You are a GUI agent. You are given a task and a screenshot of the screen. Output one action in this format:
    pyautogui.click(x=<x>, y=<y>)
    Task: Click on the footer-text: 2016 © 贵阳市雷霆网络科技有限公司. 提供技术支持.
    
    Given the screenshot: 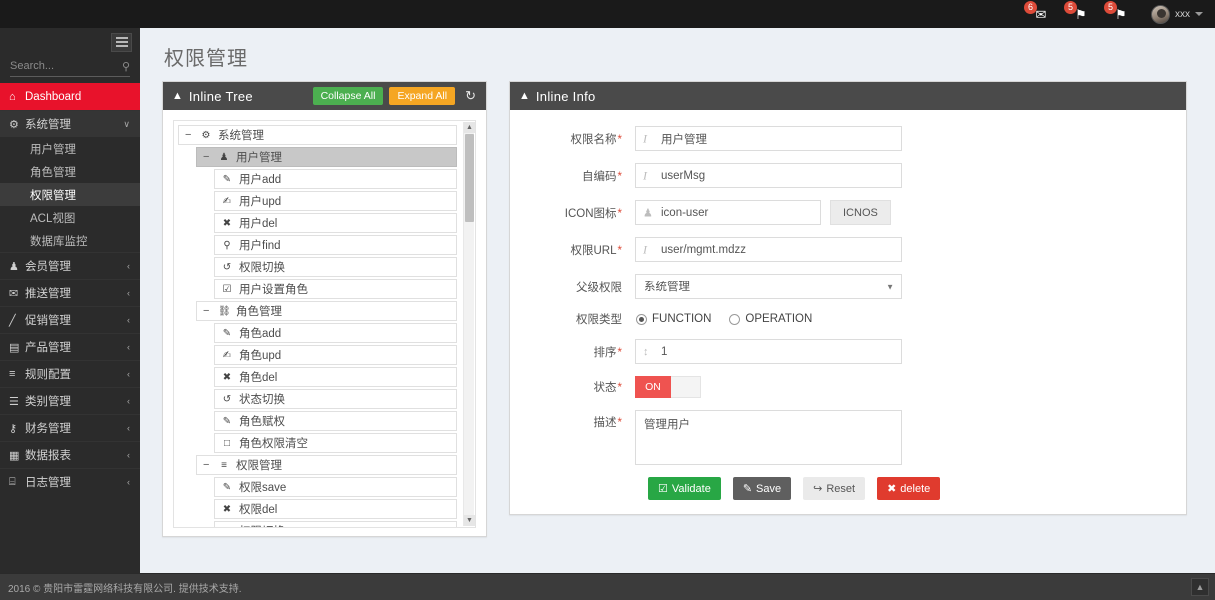 What is the action you would take?
    pyautogui.click(x=125, y=589)
    